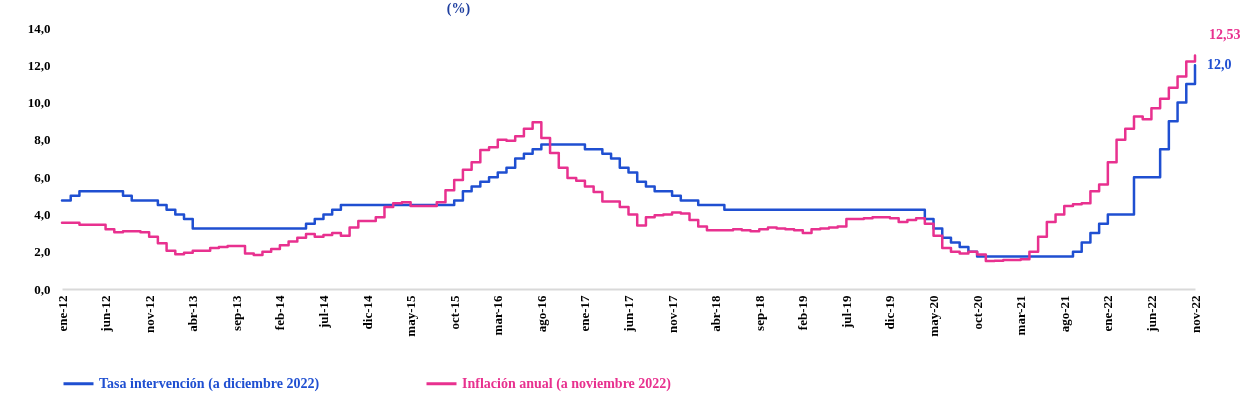 Image resolution: width=1255 pixels, height=413 pixels. I want to click on x-tick-label: oct-15, so click(454, 312).